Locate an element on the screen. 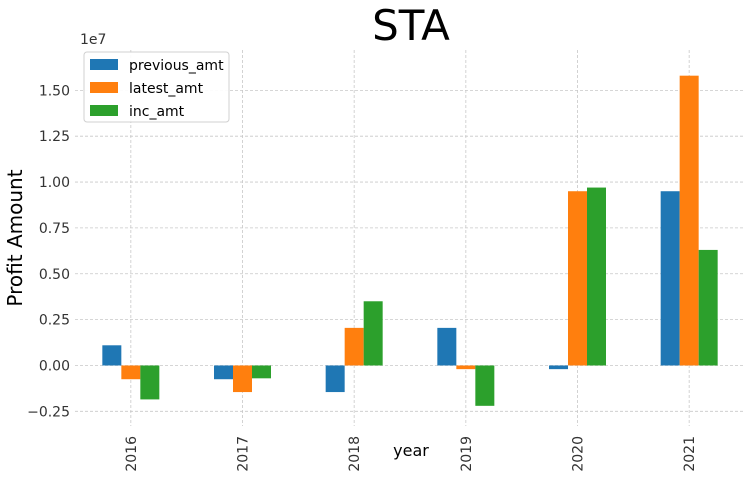 Image resolution: width=753 pixels, height=492 pixels. bar-inc_amt-2021 is located at coordinates (708, 307).